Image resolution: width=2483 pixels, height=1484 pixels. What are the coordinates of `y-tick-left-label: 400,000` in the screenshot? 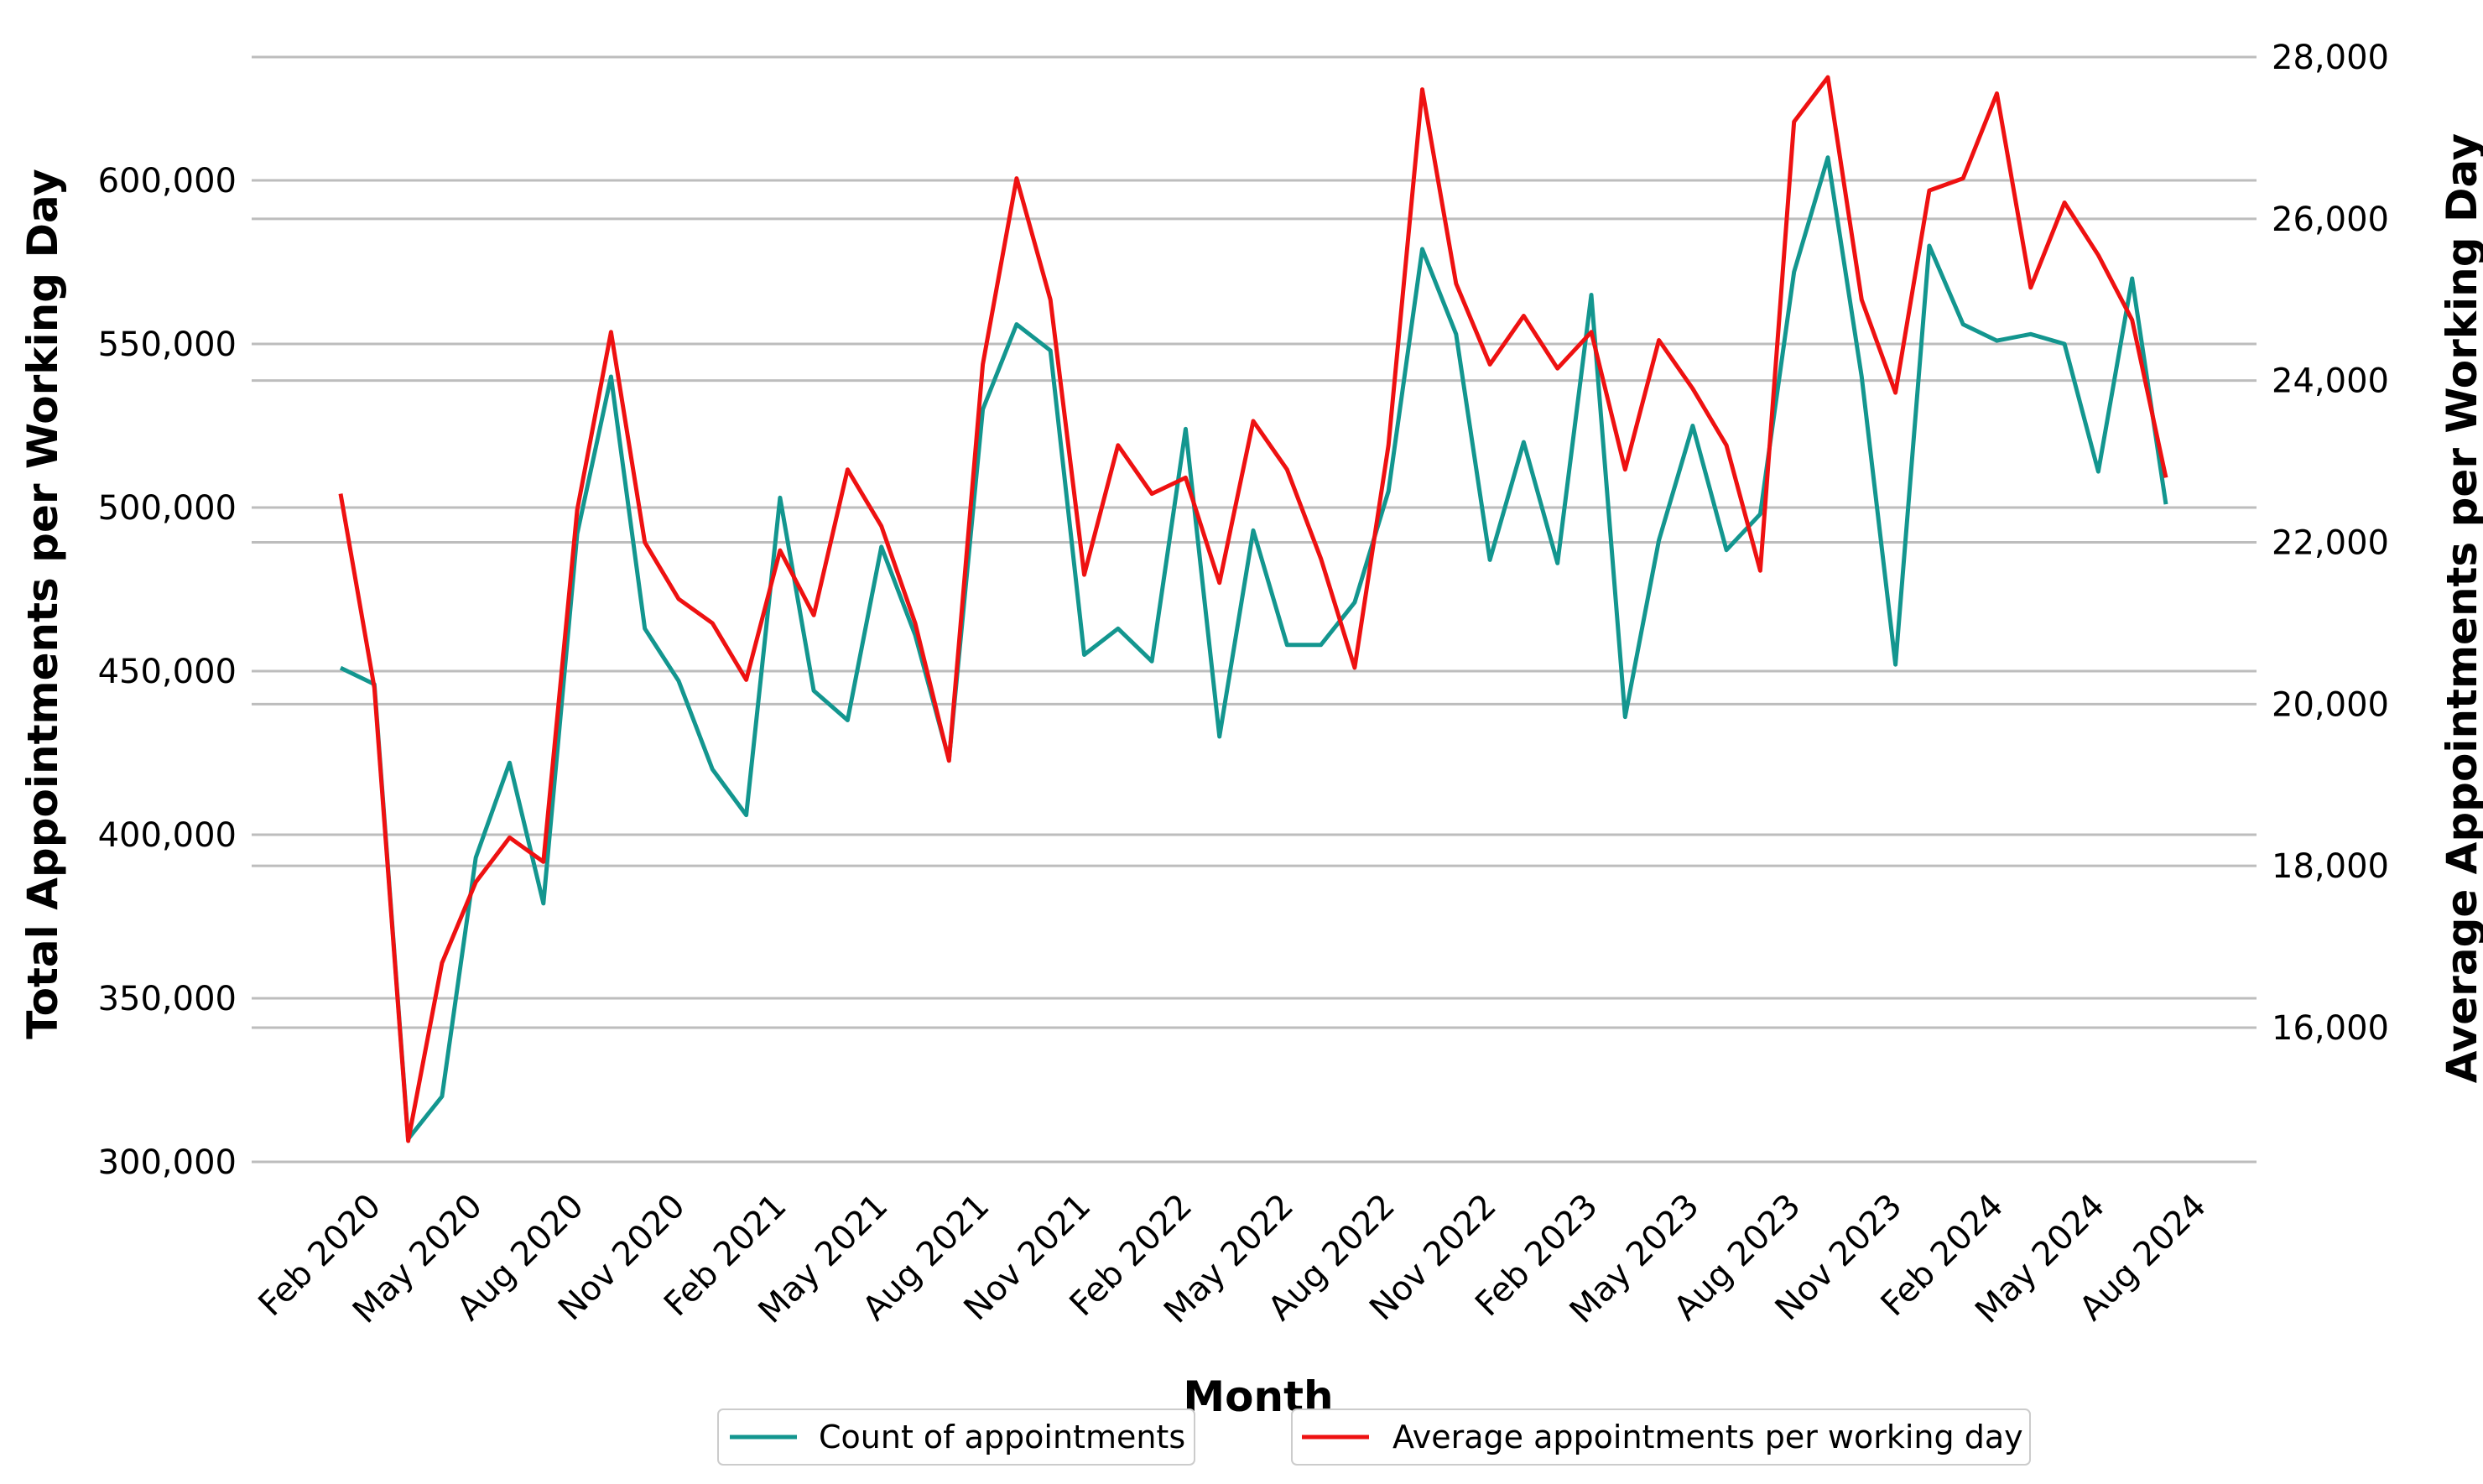 It's located at (167, 835).